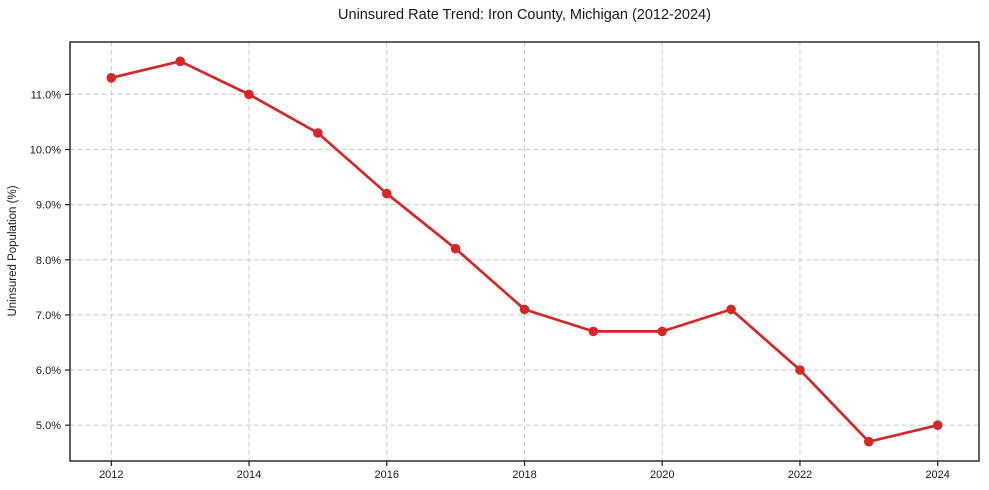 This screenshot has height=490, width=989. Describe the element at coordinates (48, 206) in the screenshot. I see `y-tick-label: 9.0%` at that location.